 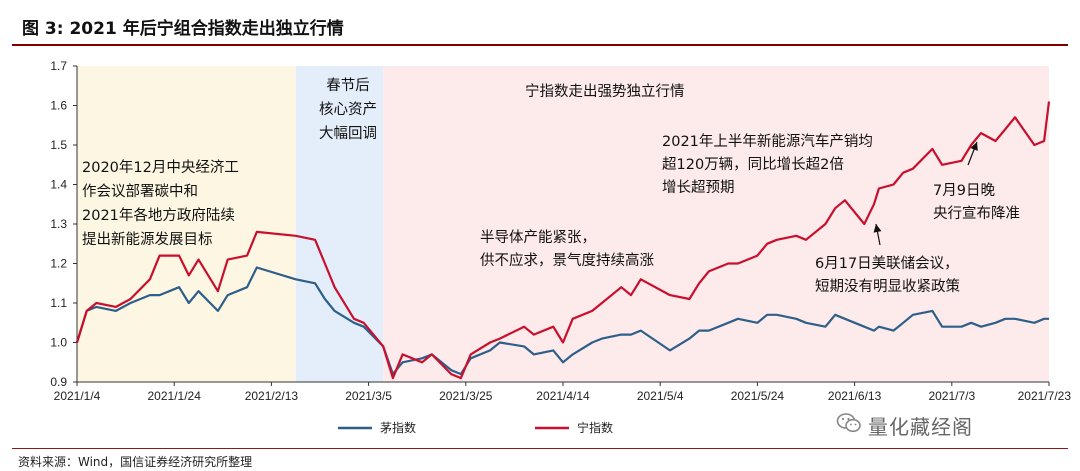 What do you see at coordinates (567, 260) in the screenshot?
I see `annotation-line: 供不应求，景气度持续高涨` at bounding box center [567, 260].